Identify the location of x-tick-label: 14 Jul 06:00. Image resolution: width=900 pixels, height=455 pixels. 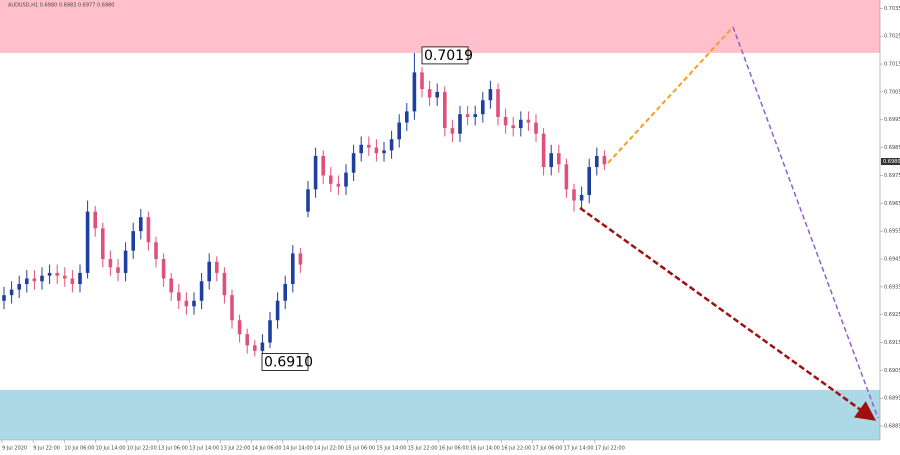
(267, 449).